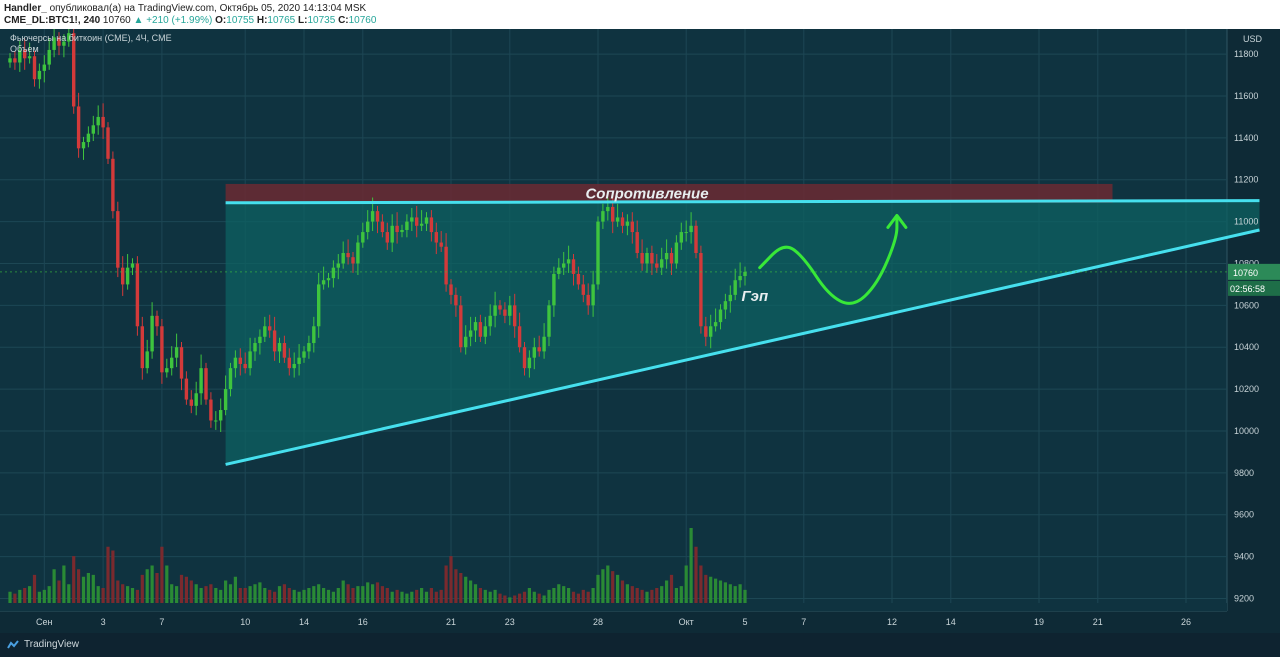 The height and width of the screenshot is (657, 1280). What do you see at coordinates (640, 622) in the screenshot?
I see `time-axis` at bounding box center [640, 622].